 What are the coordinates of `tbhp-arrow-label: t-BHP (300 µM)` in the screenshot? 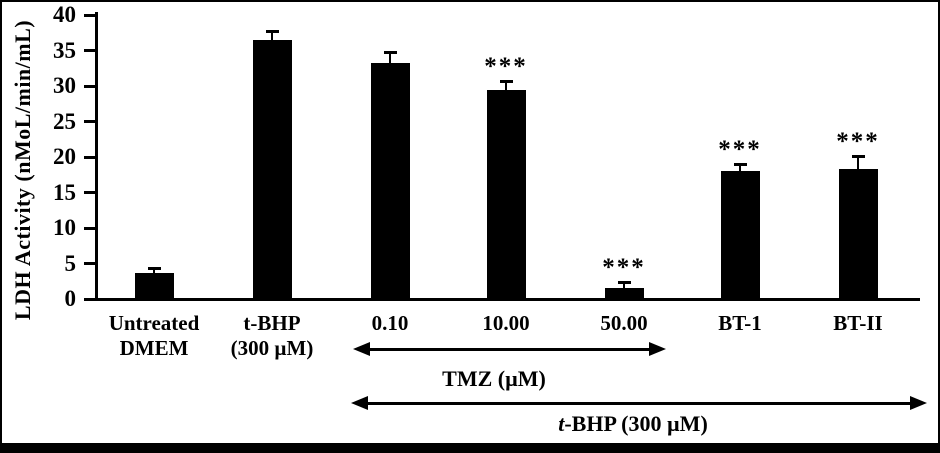 It's located at (633, 424).